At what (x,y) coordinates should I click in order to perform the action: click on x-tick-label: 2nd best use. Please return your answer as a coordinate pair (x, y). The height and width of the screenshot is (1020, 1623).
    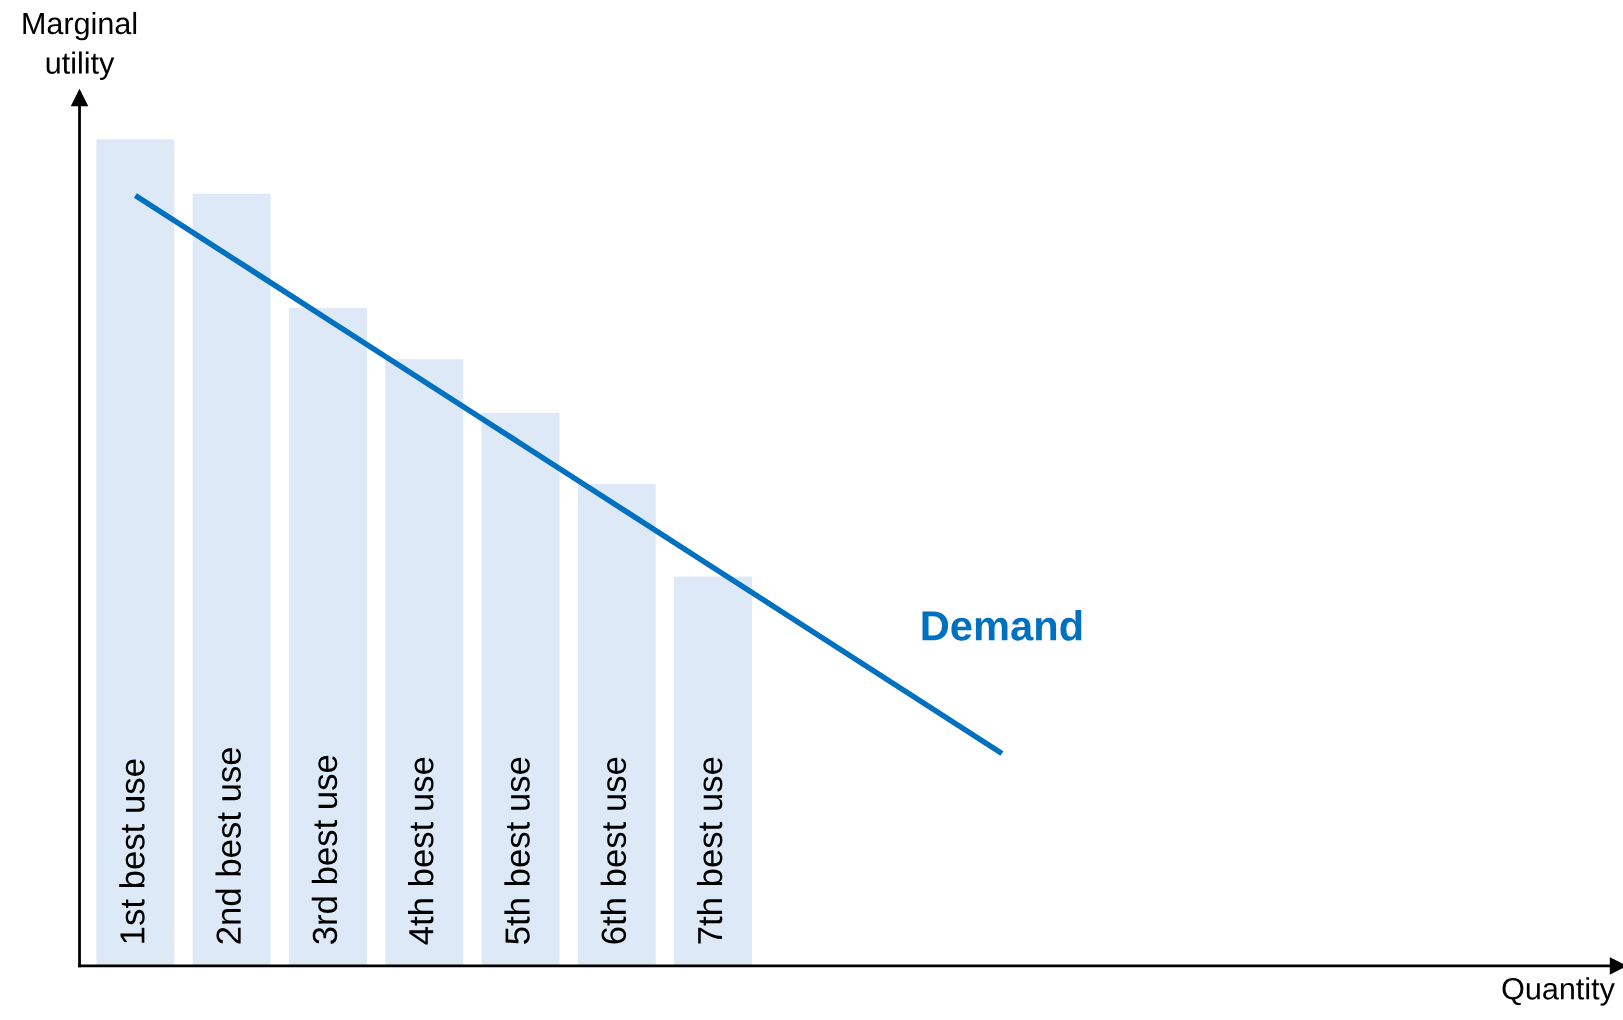
    Looking at the image, I should click on (228, 845).